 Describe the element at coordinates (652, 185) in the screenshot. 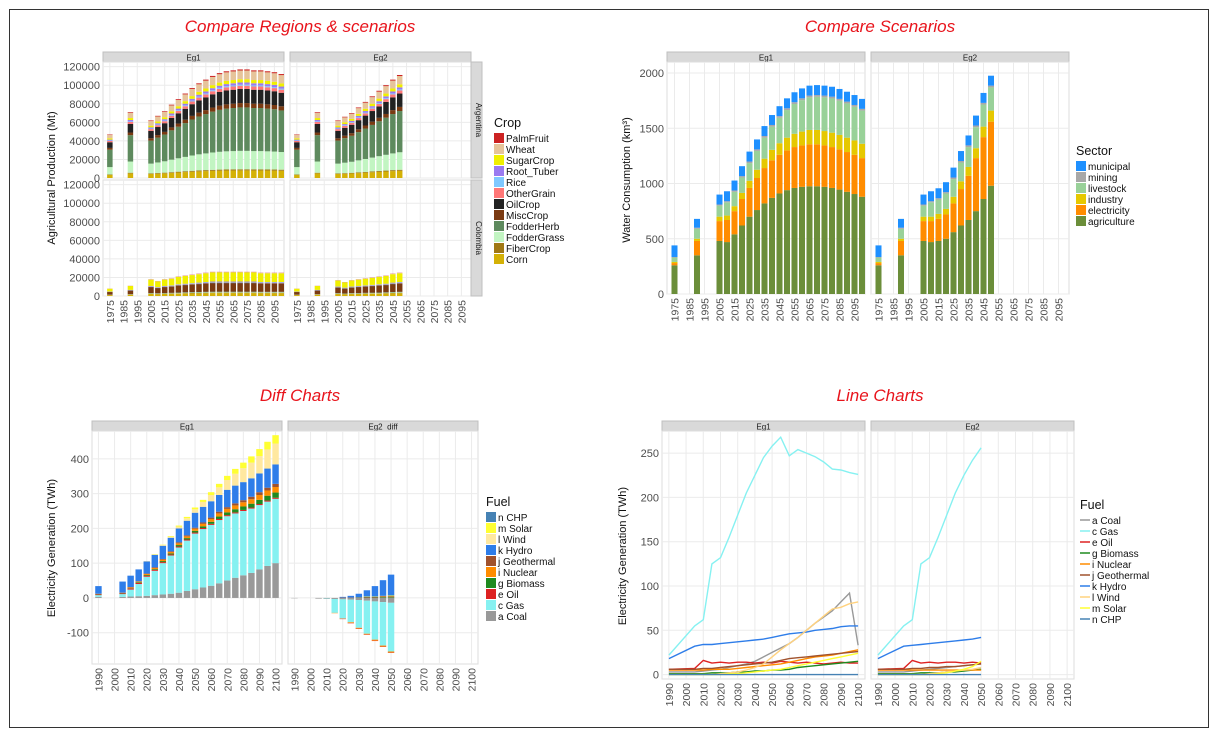

I see `y-tick-label: 1000` at that location.